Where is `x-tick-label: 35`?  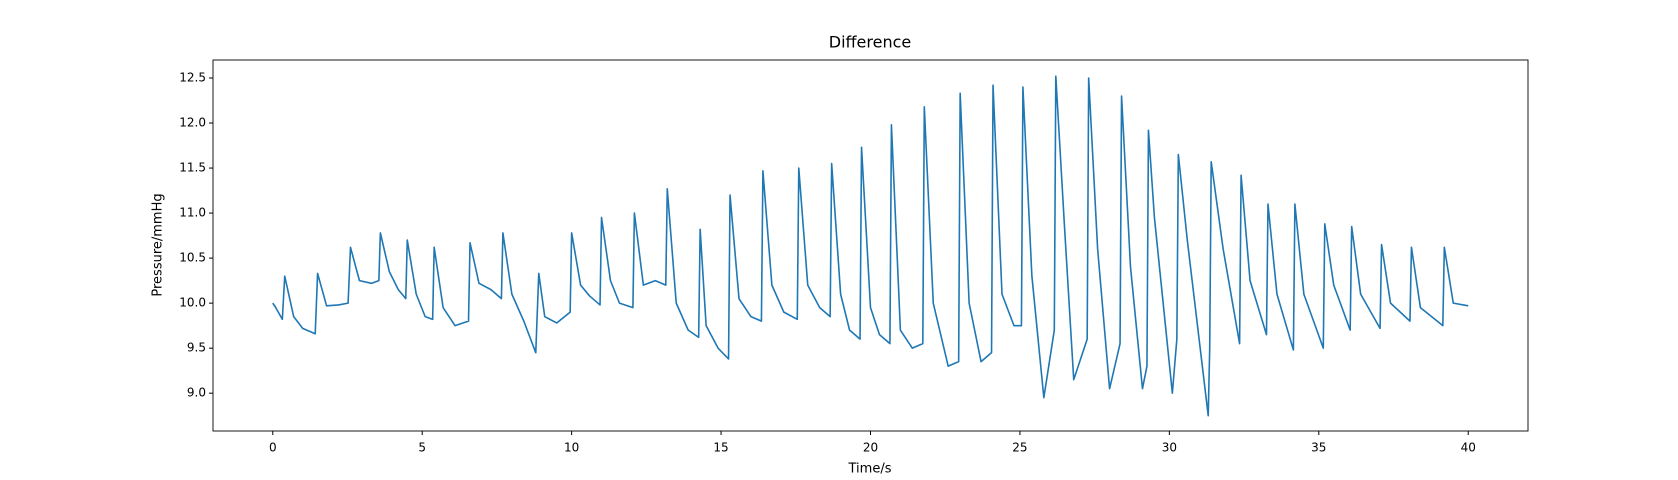
x-tick-label: 35 is located at coordinates (1318, 448).